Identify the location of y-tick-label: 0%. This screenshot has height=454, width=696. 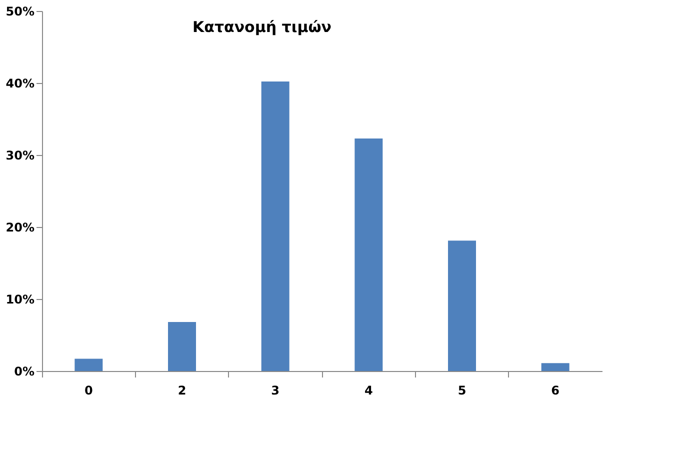
(24, 371).